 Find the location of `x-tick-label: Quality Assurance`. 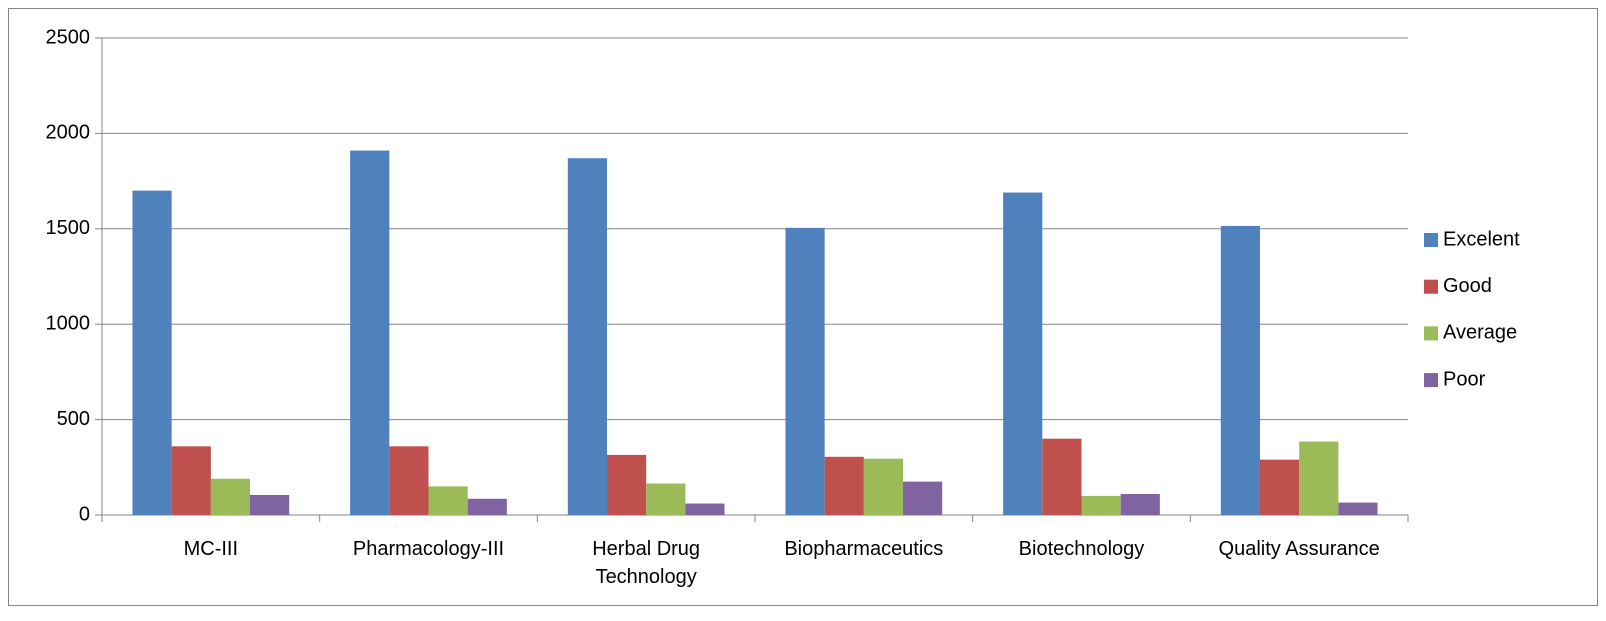

x-tick-label: Quality Assurance is located at coordinates (1299, 549).